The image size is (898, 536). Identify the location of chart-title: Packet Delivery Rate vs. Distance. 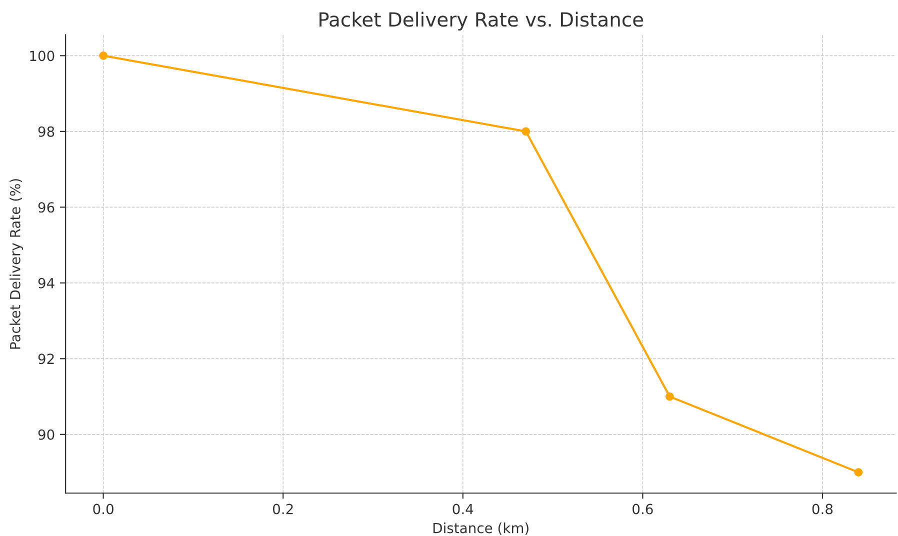
(482, 21).